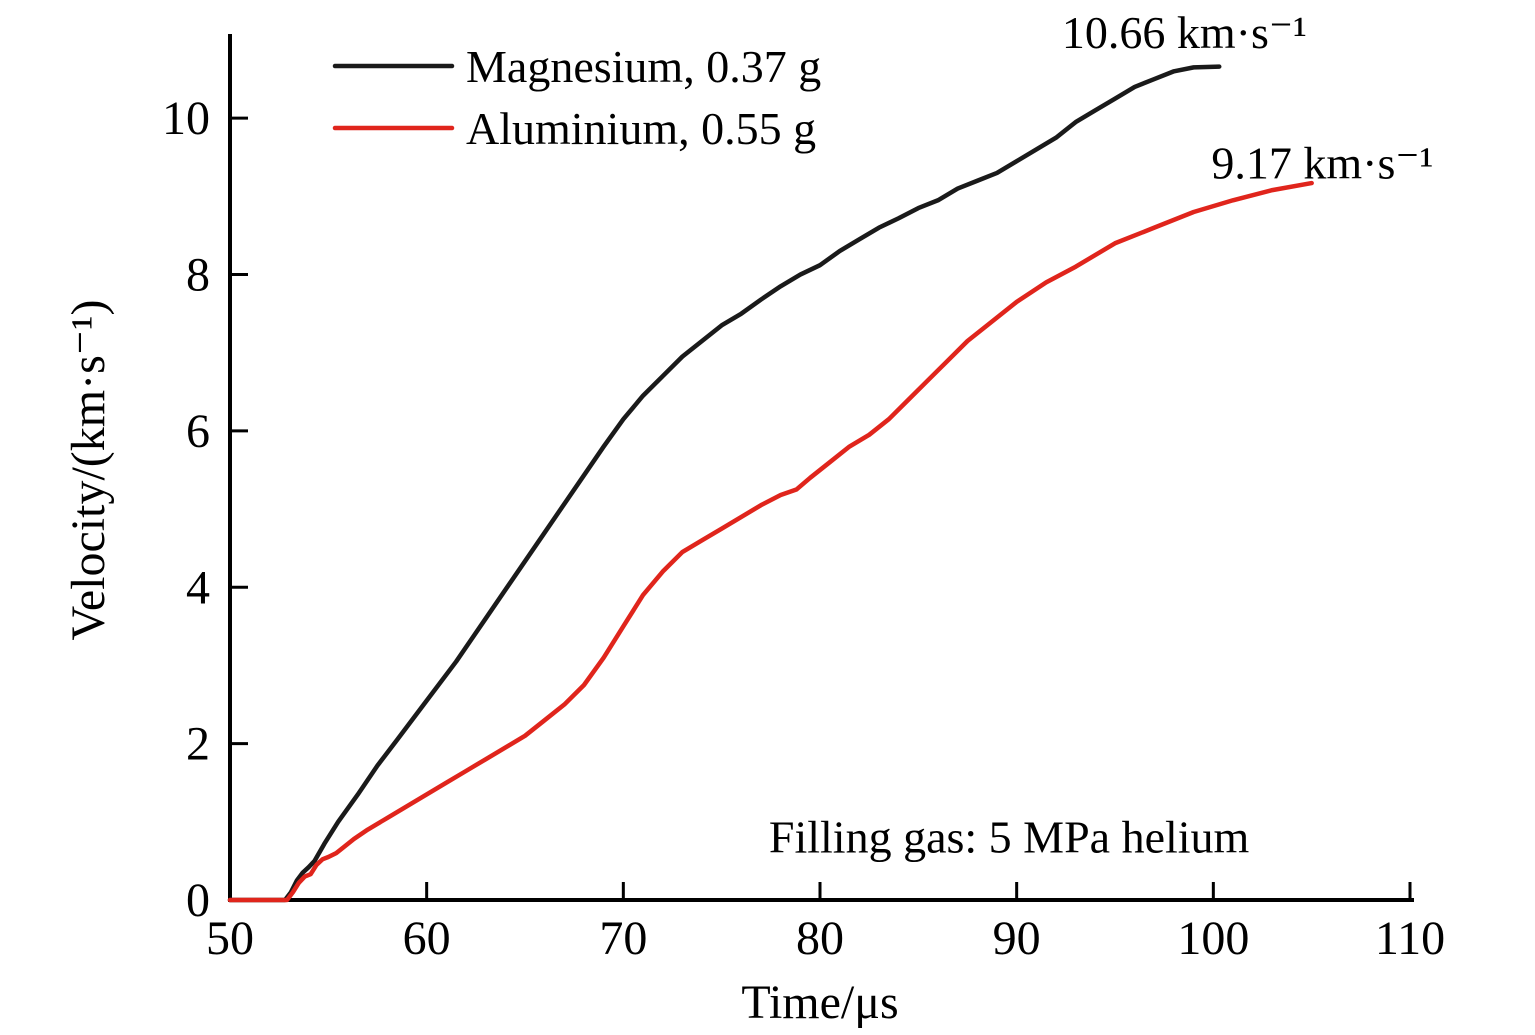  I want to click on x-tick-label: 60, so click(427, 938).